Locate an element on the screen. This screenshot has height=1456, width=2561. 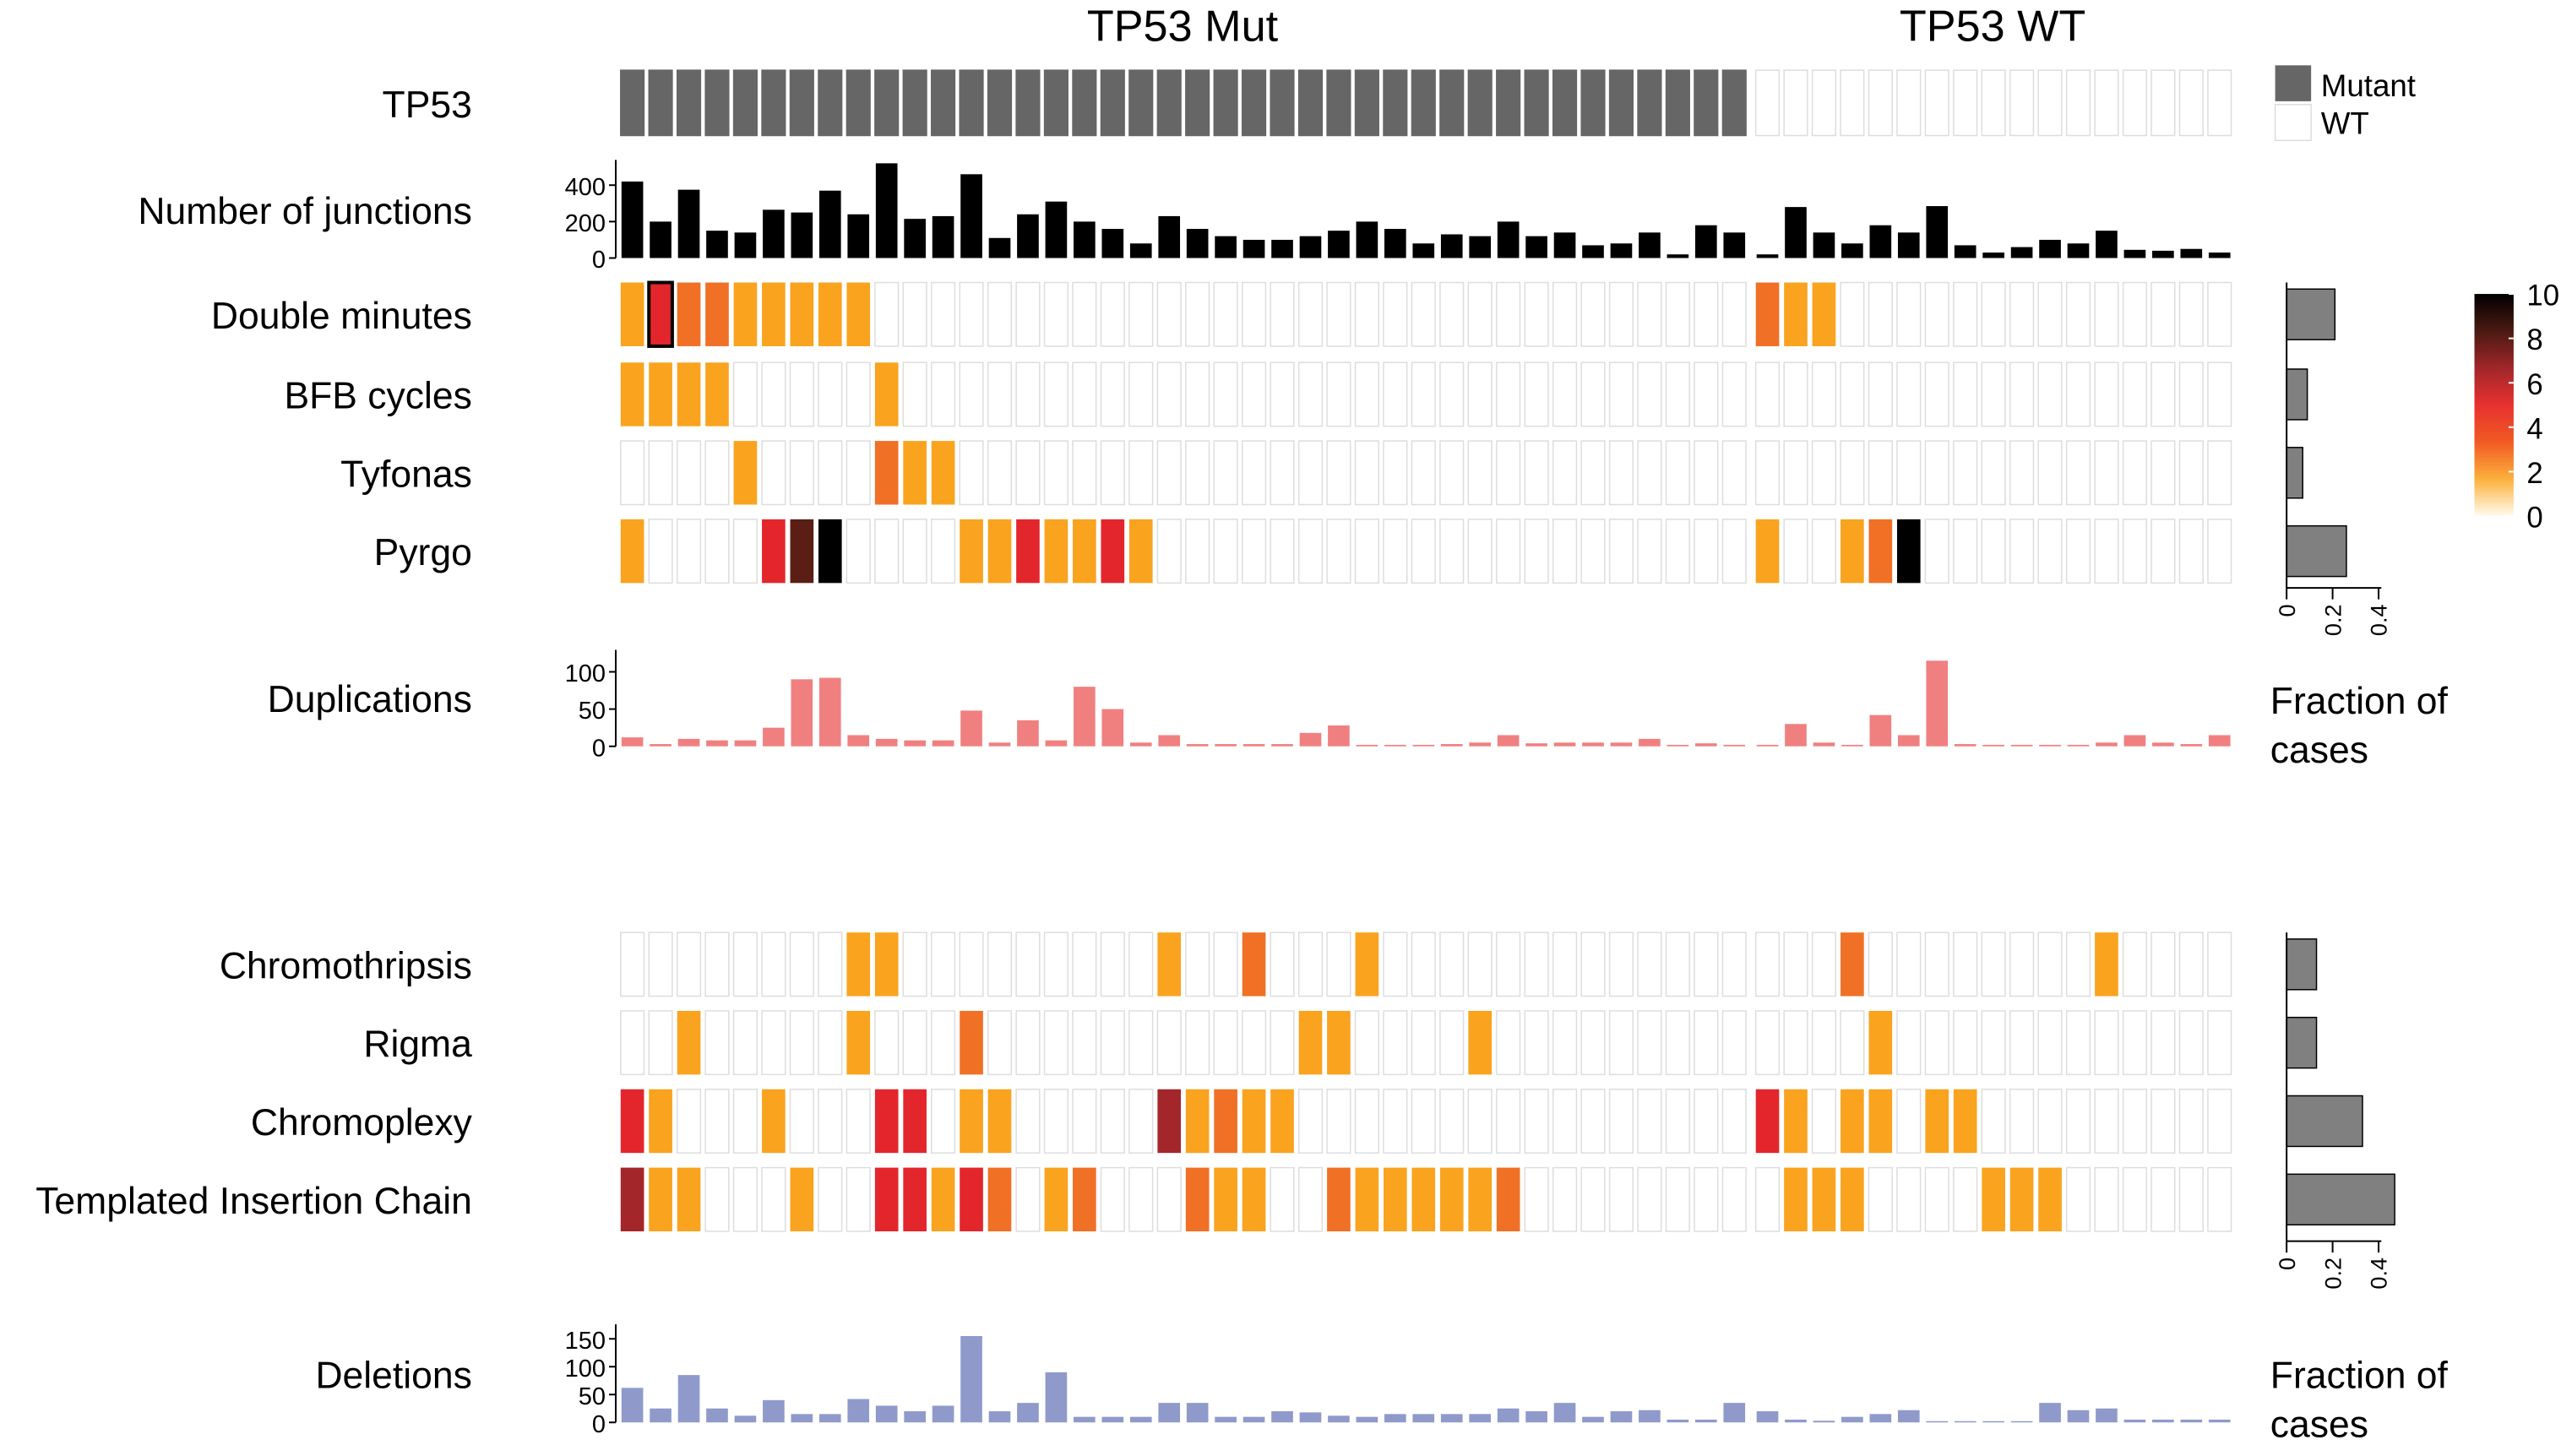
row-label-rigma: Rigma is located at coordinates (417, 1044).